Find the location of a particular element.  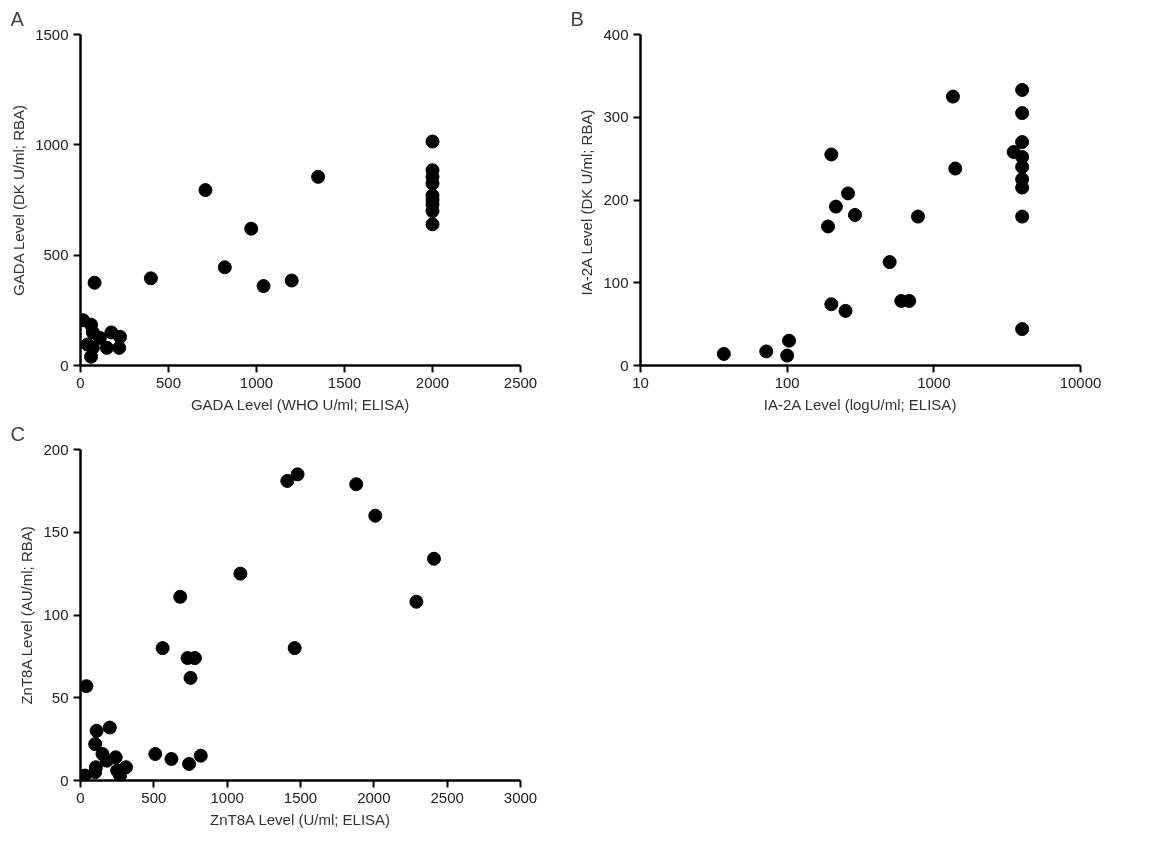

y-tick-label: 150 is located at coordinates (56, 532).